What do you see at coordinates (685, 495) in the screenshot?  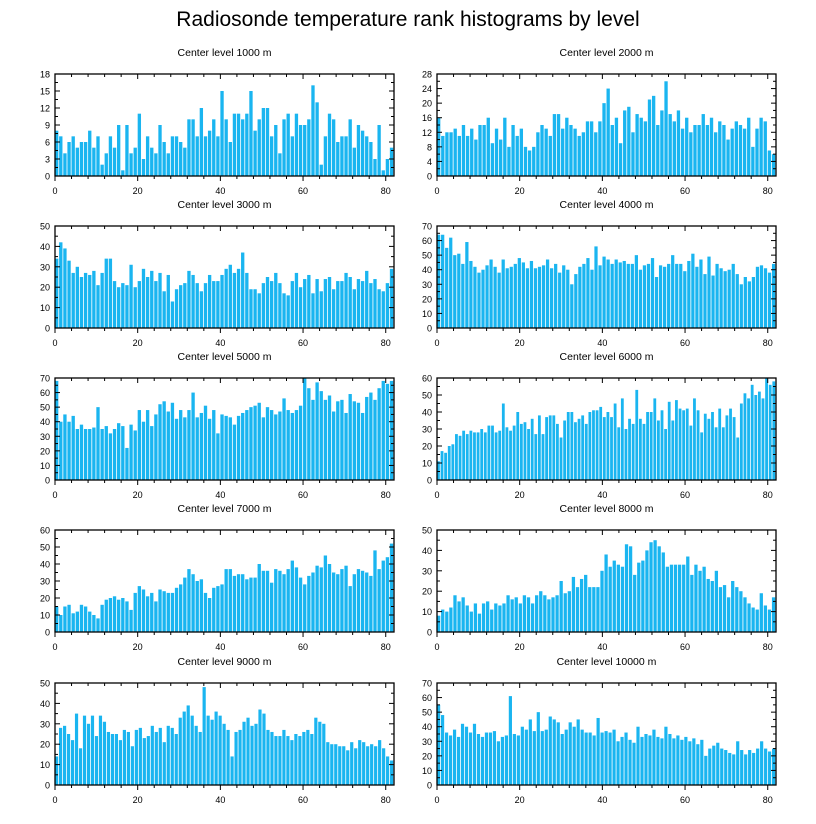 I see `x-tick-label: 60` at bounding box center [685, 495].